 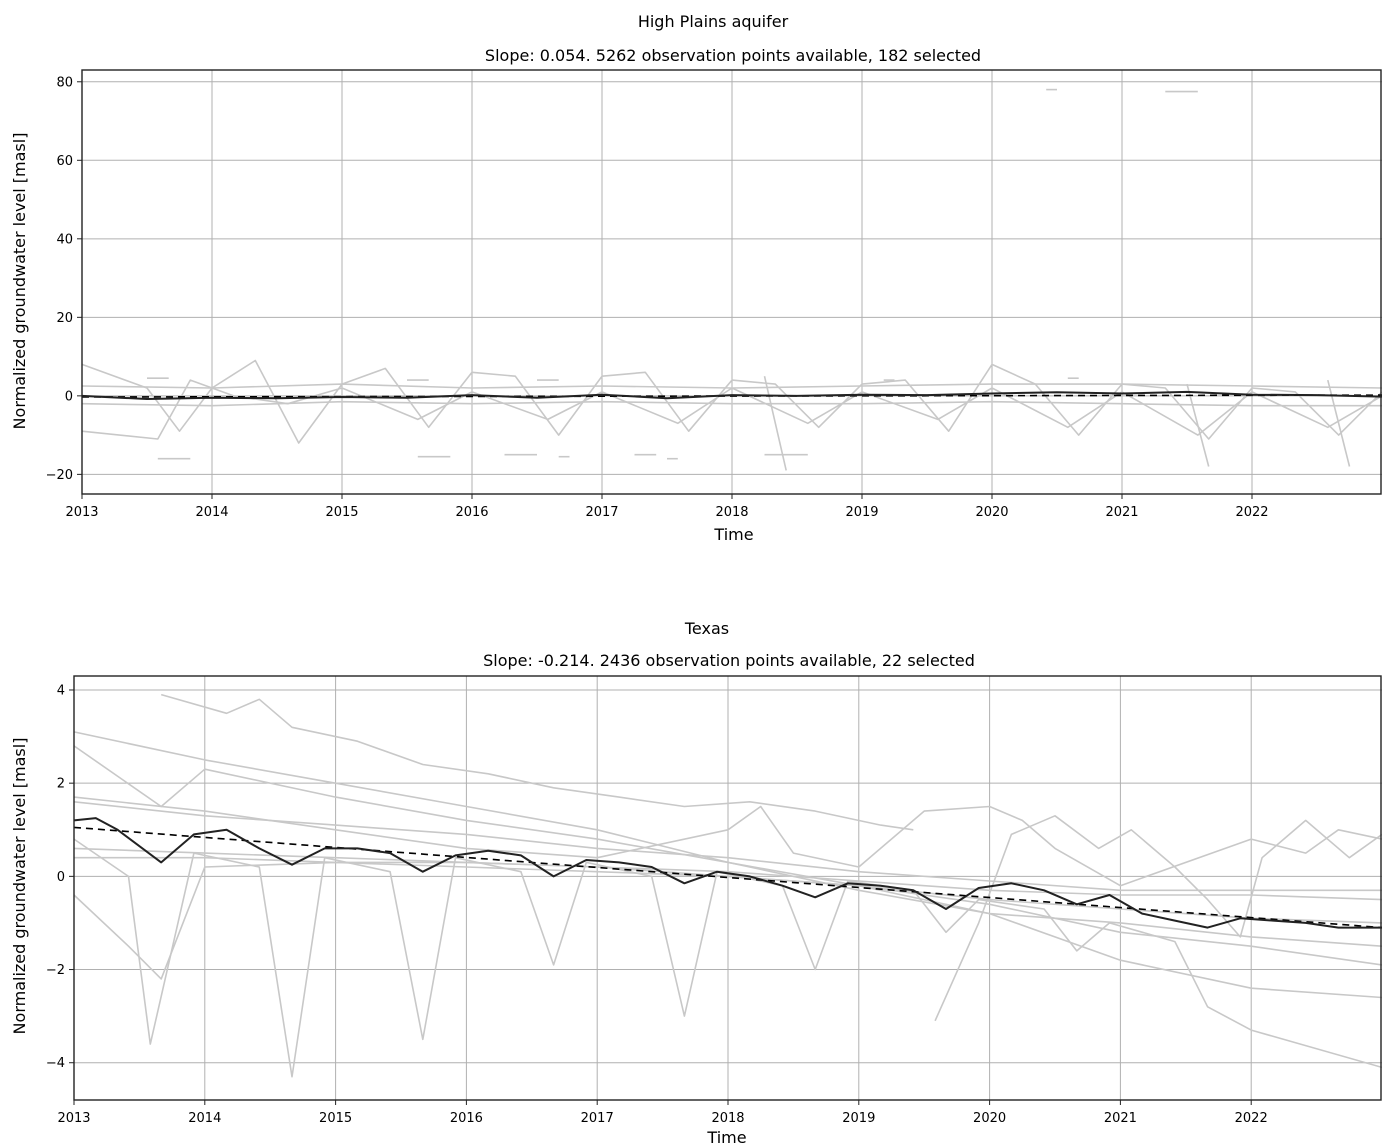 I want to click on y-tick-label: 40, so click(x=64, y=239).